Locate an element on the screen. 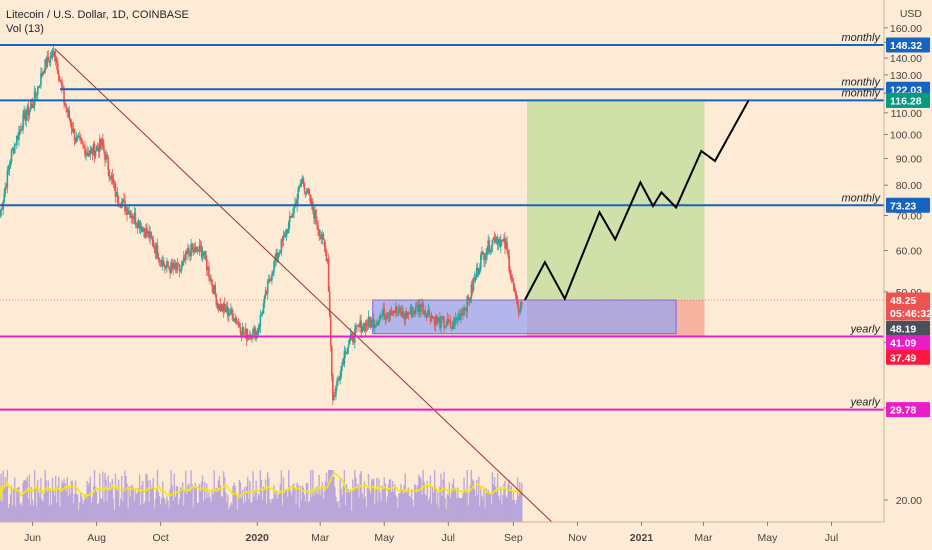 The width and height of the screenshot is (932, 550). price-tag-box is located at coordinates (908, 357).